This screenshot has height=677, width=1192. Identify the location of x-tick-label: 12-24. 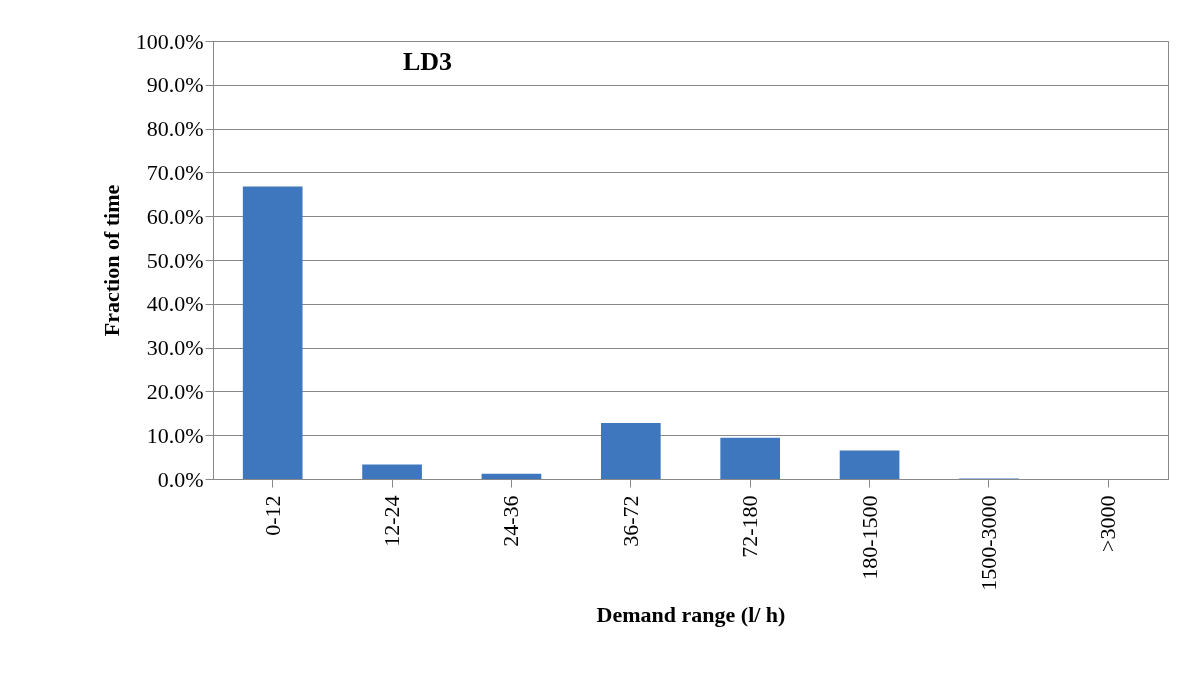
(392, 521).